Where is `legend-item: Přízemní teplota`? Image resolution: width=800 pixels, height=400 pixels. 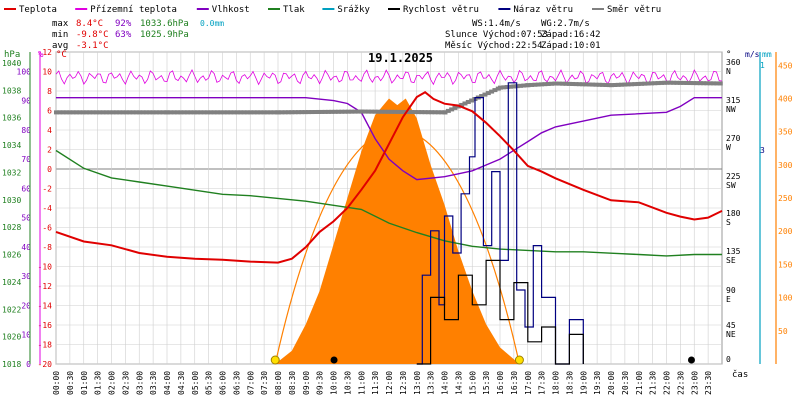
legend-item: Přízemní teplota is located at coordinates (133, 10).